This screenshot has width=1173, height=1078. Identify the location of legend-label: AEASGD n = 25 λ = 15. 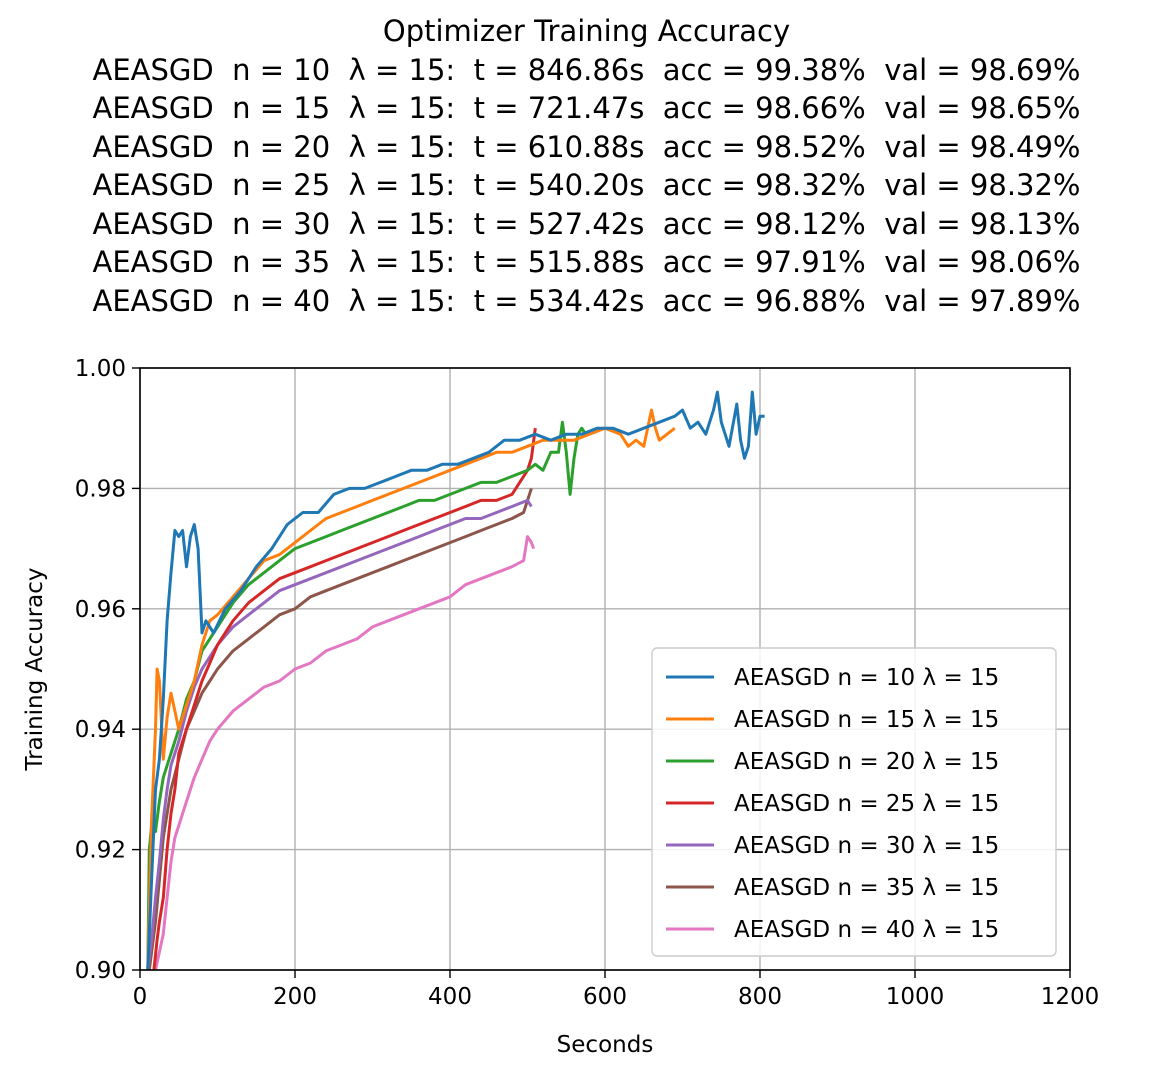
(866, 804).